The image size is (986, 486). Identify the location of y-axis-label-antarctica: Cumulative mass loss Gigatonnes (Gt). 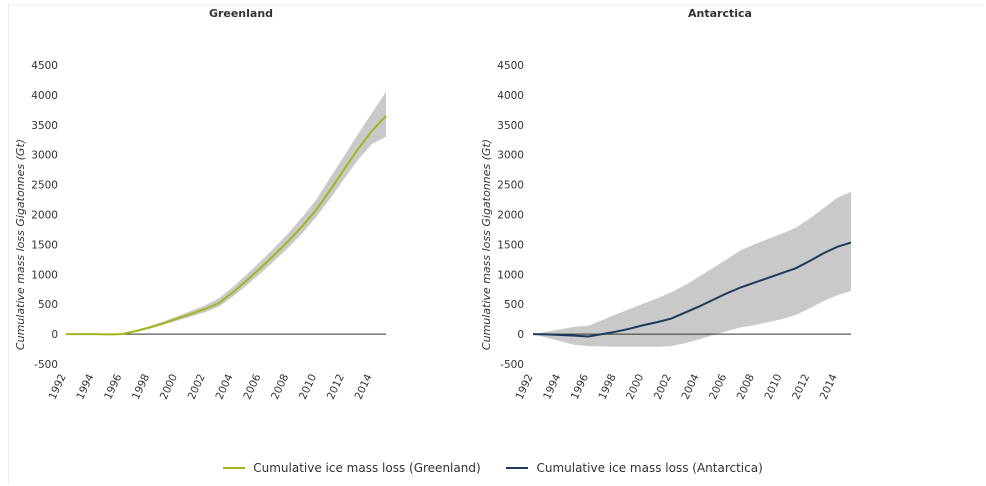
(486, 244).